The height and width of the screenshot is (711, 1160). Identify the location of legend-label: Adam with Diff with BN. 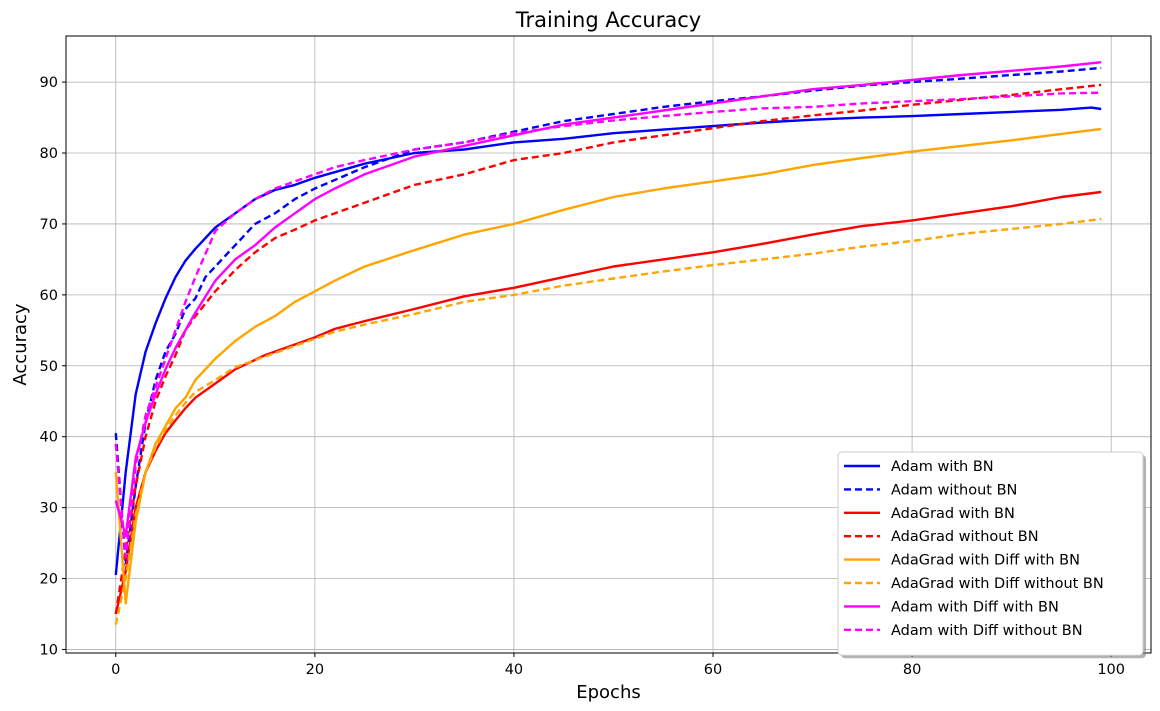
(975, 607).